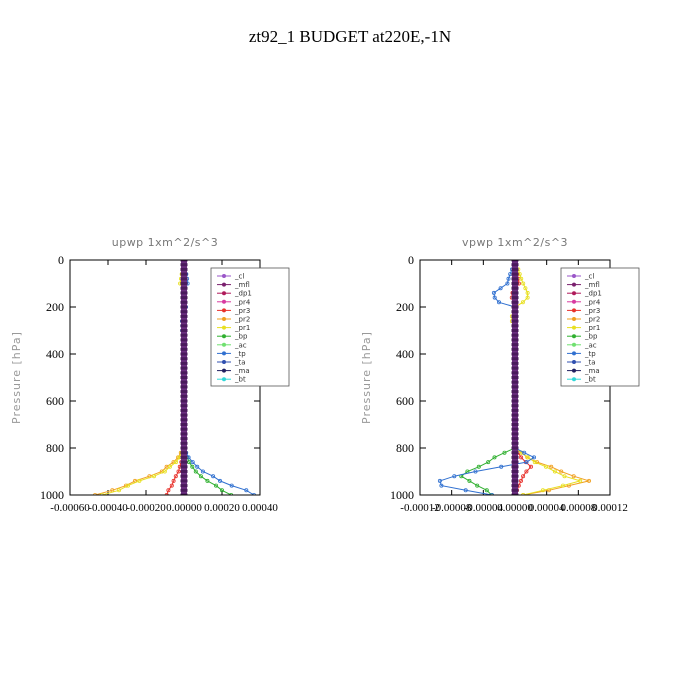 The height and width of the screenshot is (700, 700). I want to click on x-tick-label: 0.00040, so click(260, 508).